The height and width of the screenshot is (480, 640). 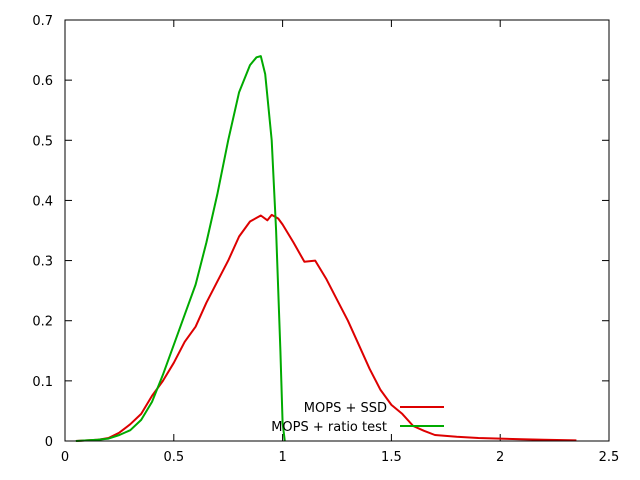 I want to click on legend-label-1: MOPS + SSD, so click(x=345, y=408).